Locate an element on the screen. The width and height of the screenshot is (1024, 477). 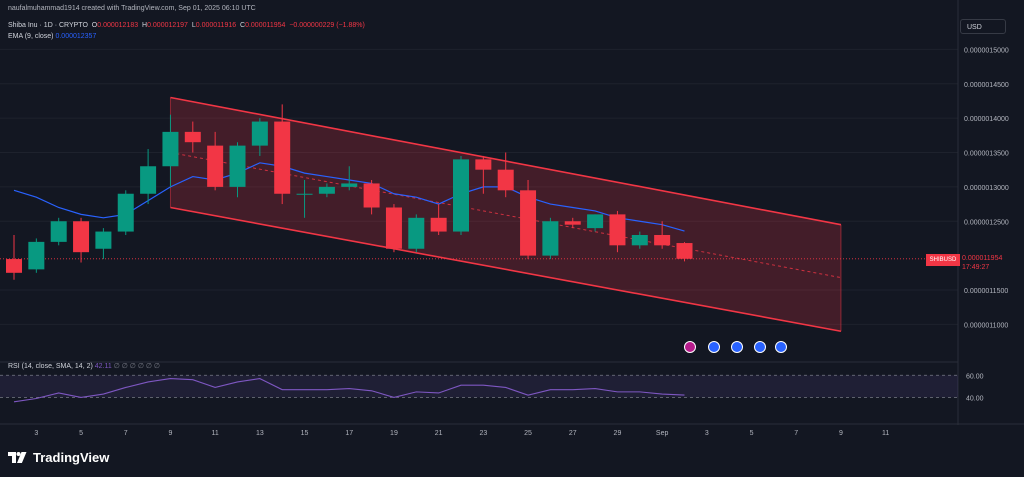
price-tick-label: 0.0000012500 is located at coordinates (986, 222).